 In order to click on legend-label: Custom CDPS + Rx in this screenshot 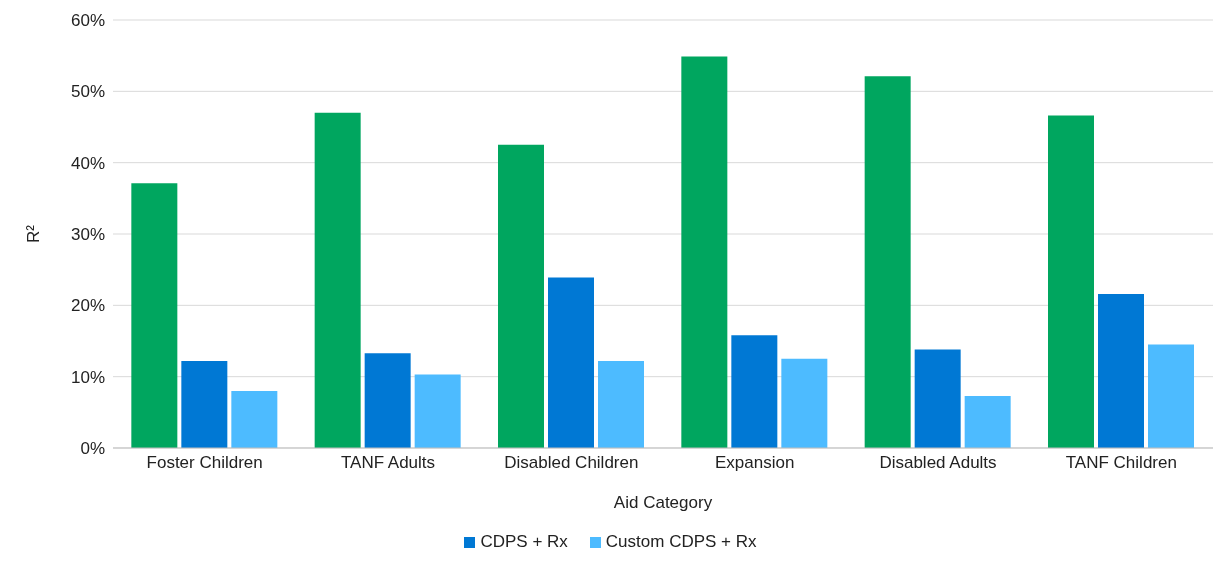, I will do `click(681, 542)`.